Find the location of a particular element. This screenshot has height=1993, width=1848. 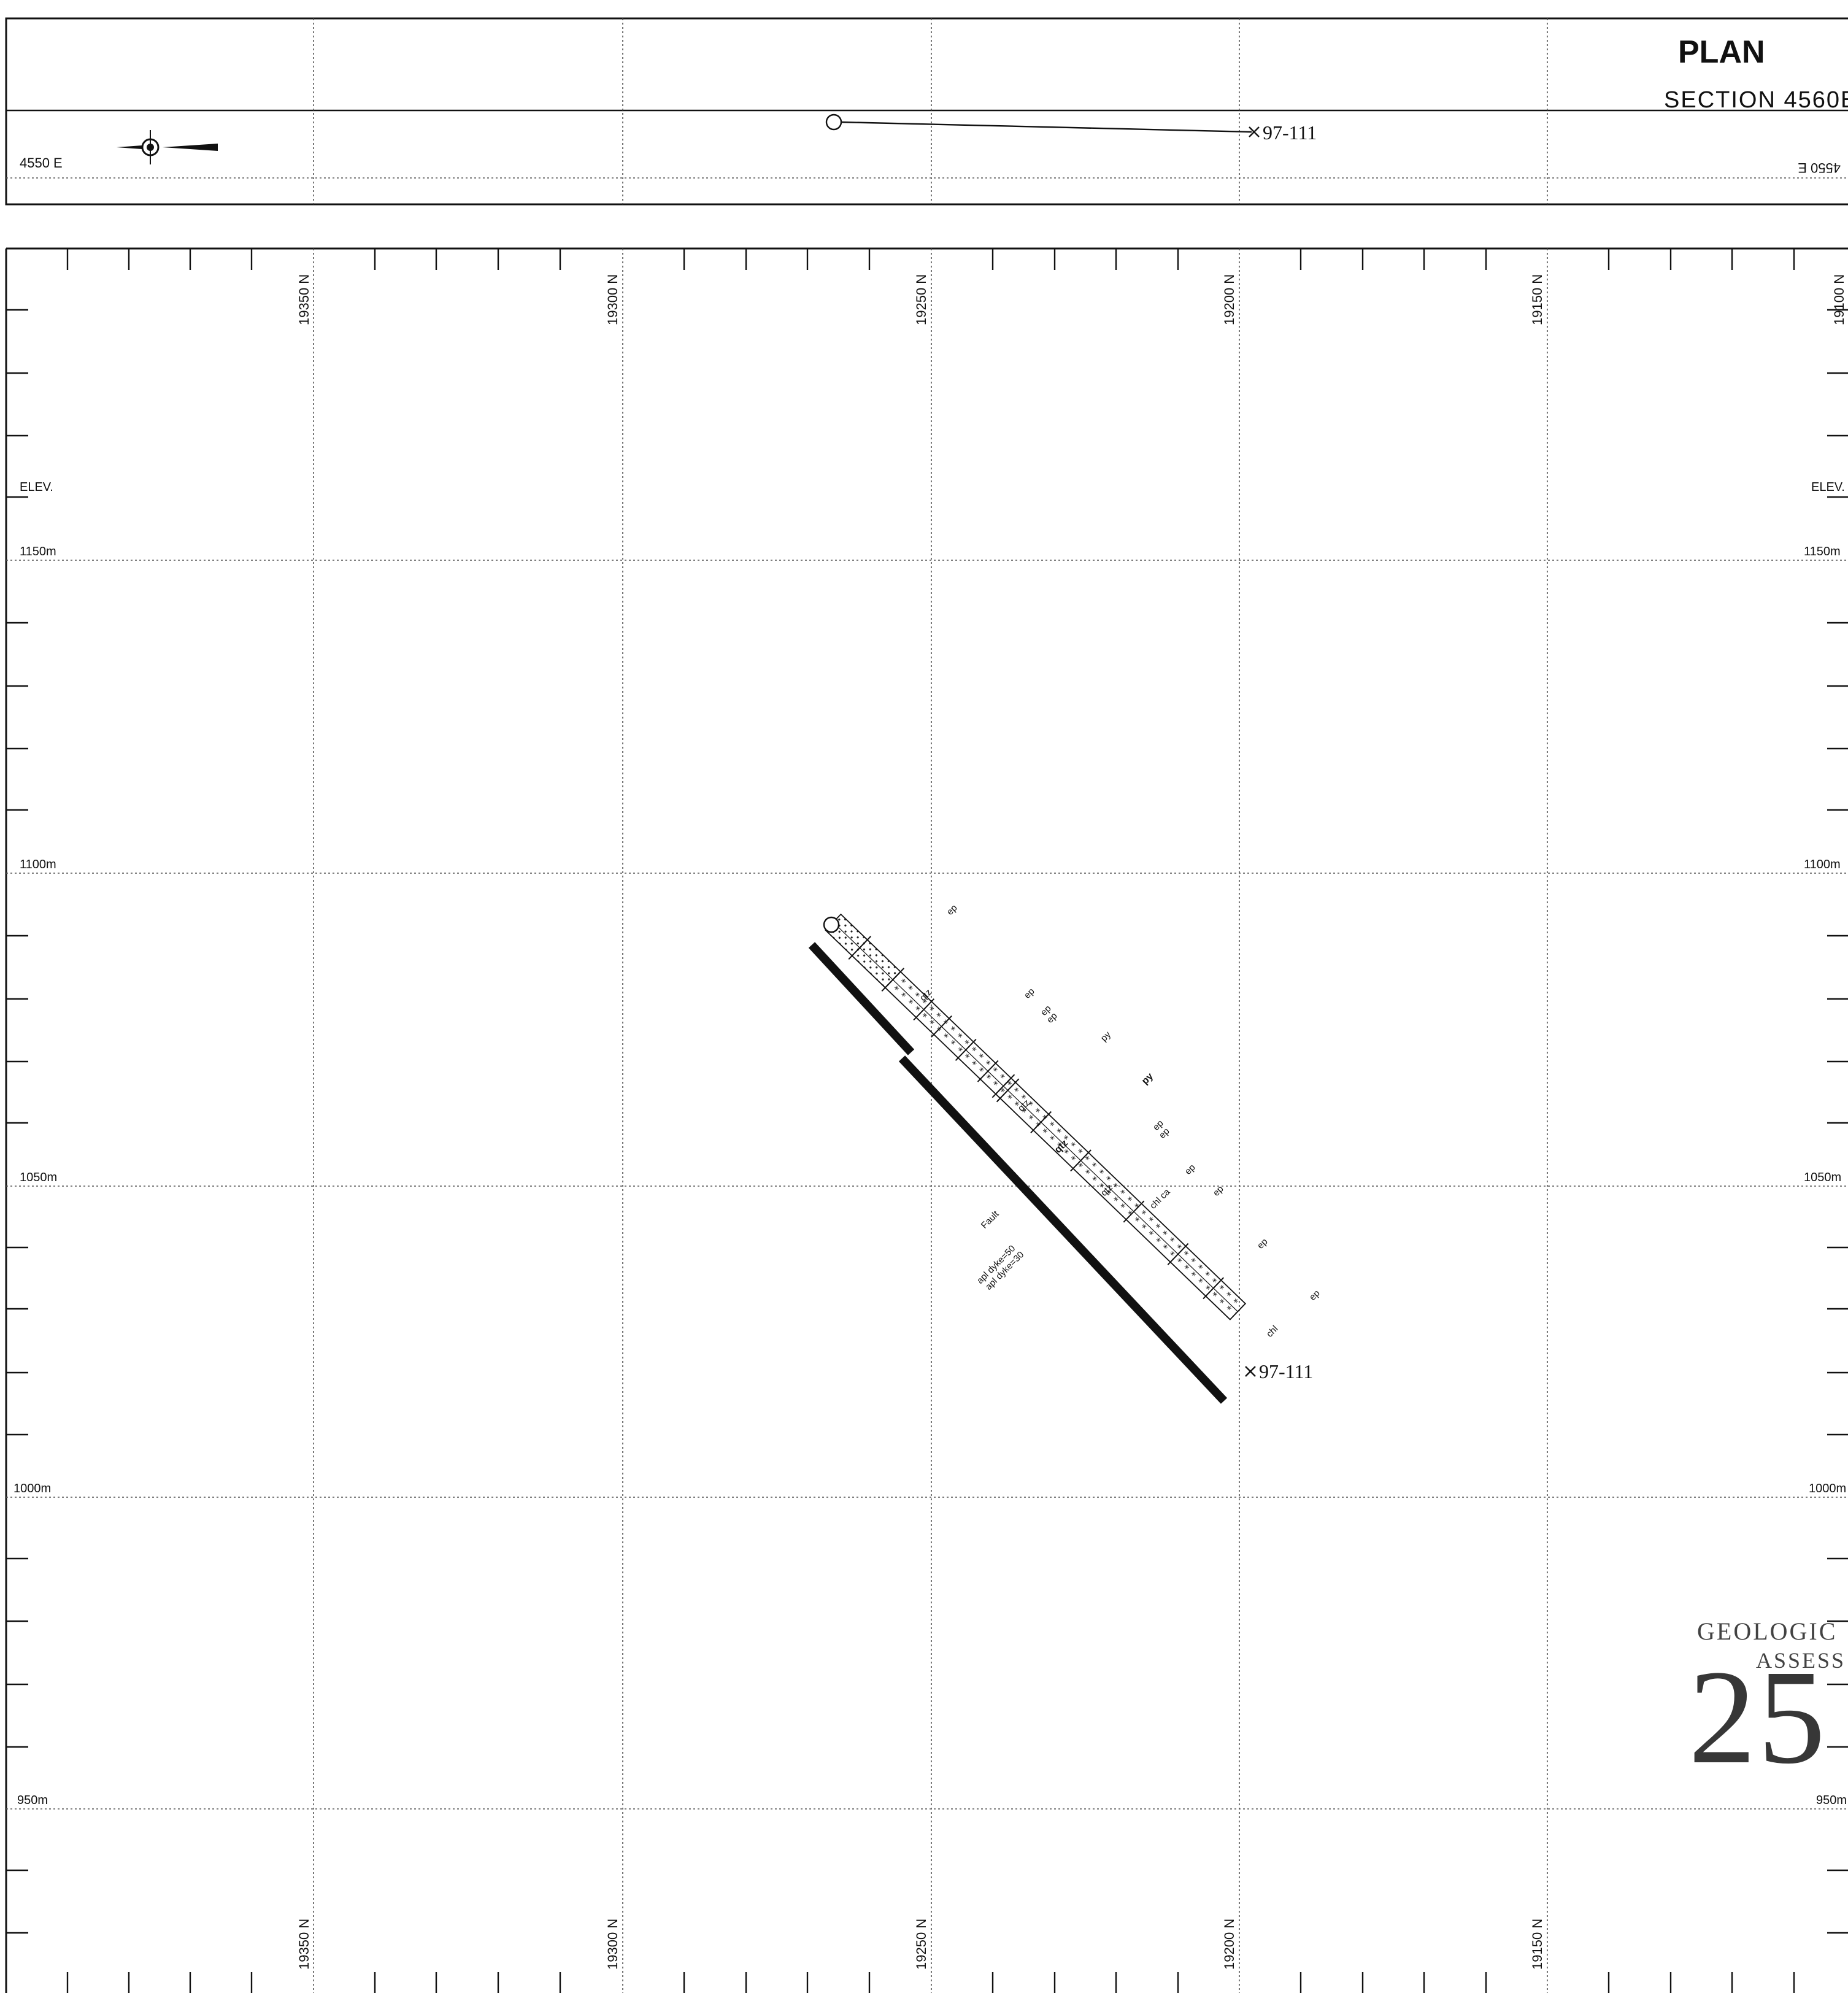

plan-panel: PLAN SECTION 4560E 4550 E 4550 E 97-111 is located at coordinates (926, 111).